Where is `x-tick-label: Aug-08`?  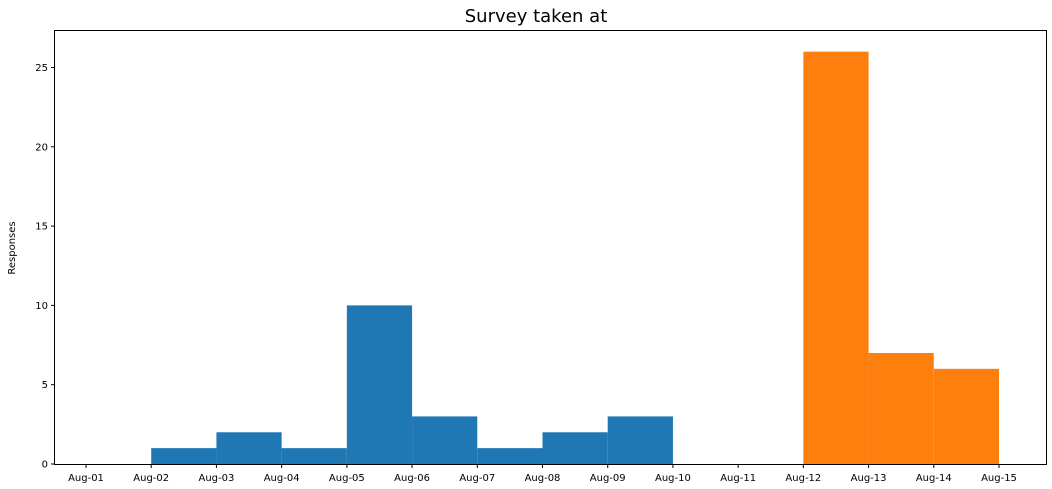 x-tick-label: Aug-08 is located at coordinates (543, 478).